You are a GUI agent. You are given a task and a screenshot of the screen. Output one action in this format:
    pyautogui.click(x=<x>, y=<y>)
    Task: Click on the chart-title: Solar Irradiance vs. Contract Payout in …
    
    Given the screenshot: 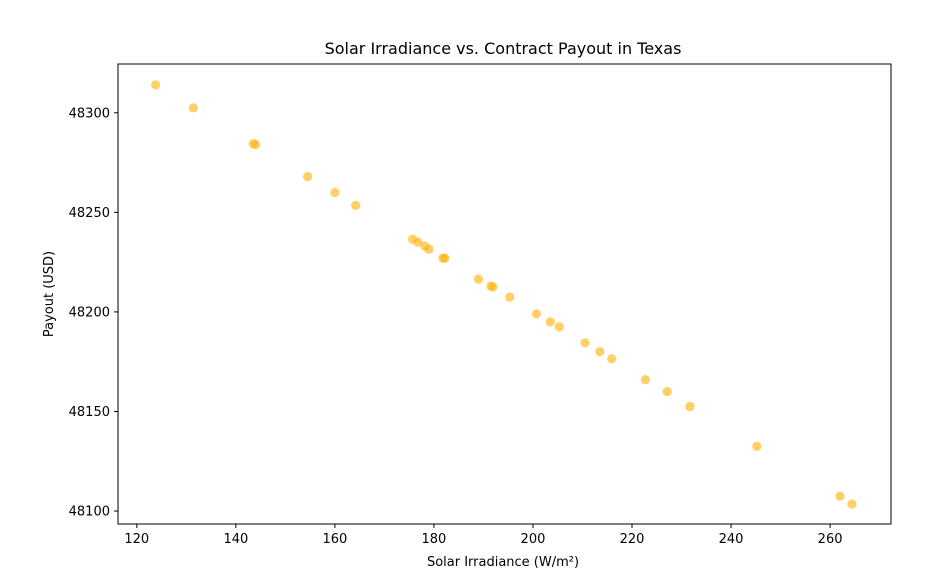 What is the action you would take?
    pyautogui.click(x=503, y=48)
    